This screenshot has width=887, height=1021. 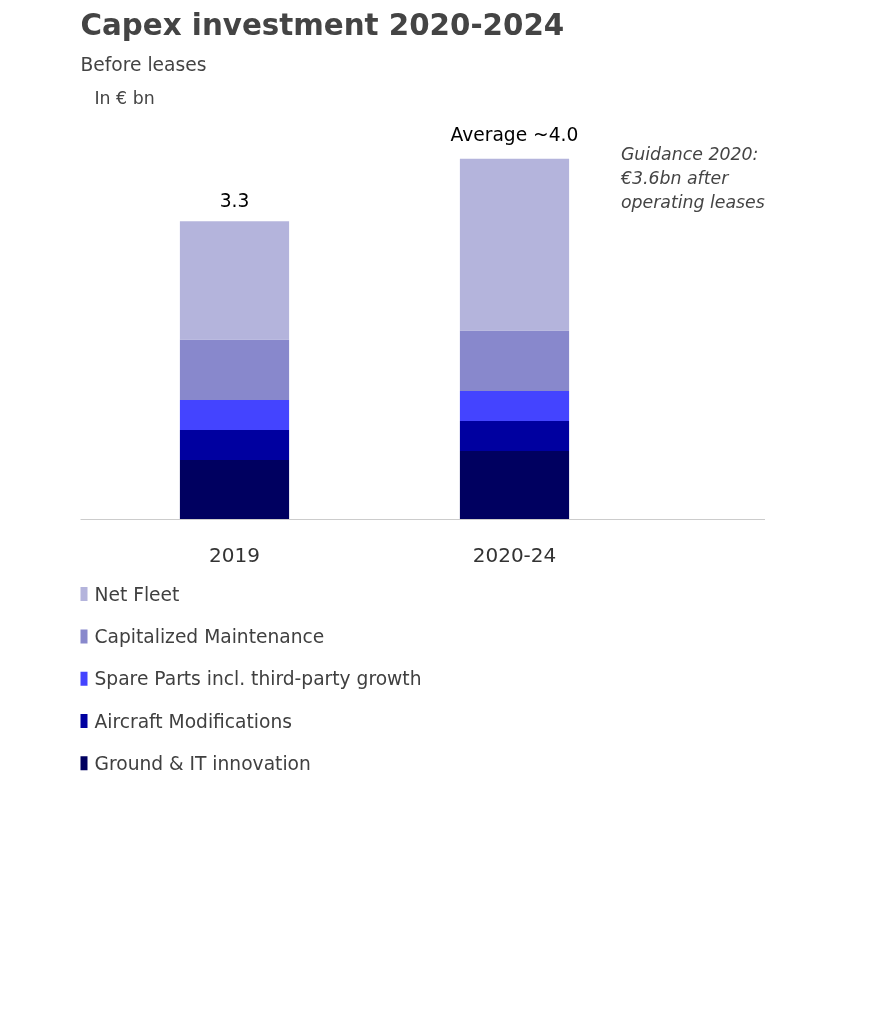 I want to click on legend-label: Ground & IT innovation, so click(x=202, y=763).